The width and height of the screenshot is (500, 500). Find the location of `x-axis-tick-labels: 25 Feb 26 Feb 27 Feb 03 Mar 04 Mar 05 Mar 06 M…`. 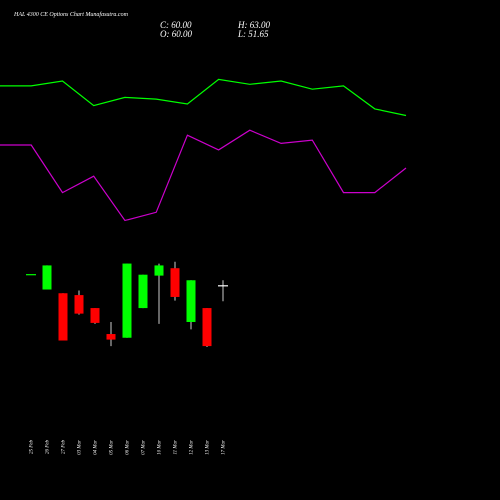

x-axis-tick-labels: 25 Feb 26 Feb 27 Feb 03 Mar 04 Mar 05 Mar 06 M… is located at coordinates (128, 447).